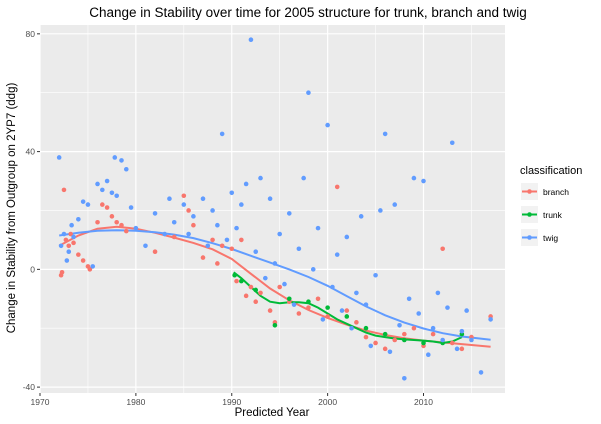 The image size is (601, 424). I want to click on trend-line-trunk, so click(348, 308).